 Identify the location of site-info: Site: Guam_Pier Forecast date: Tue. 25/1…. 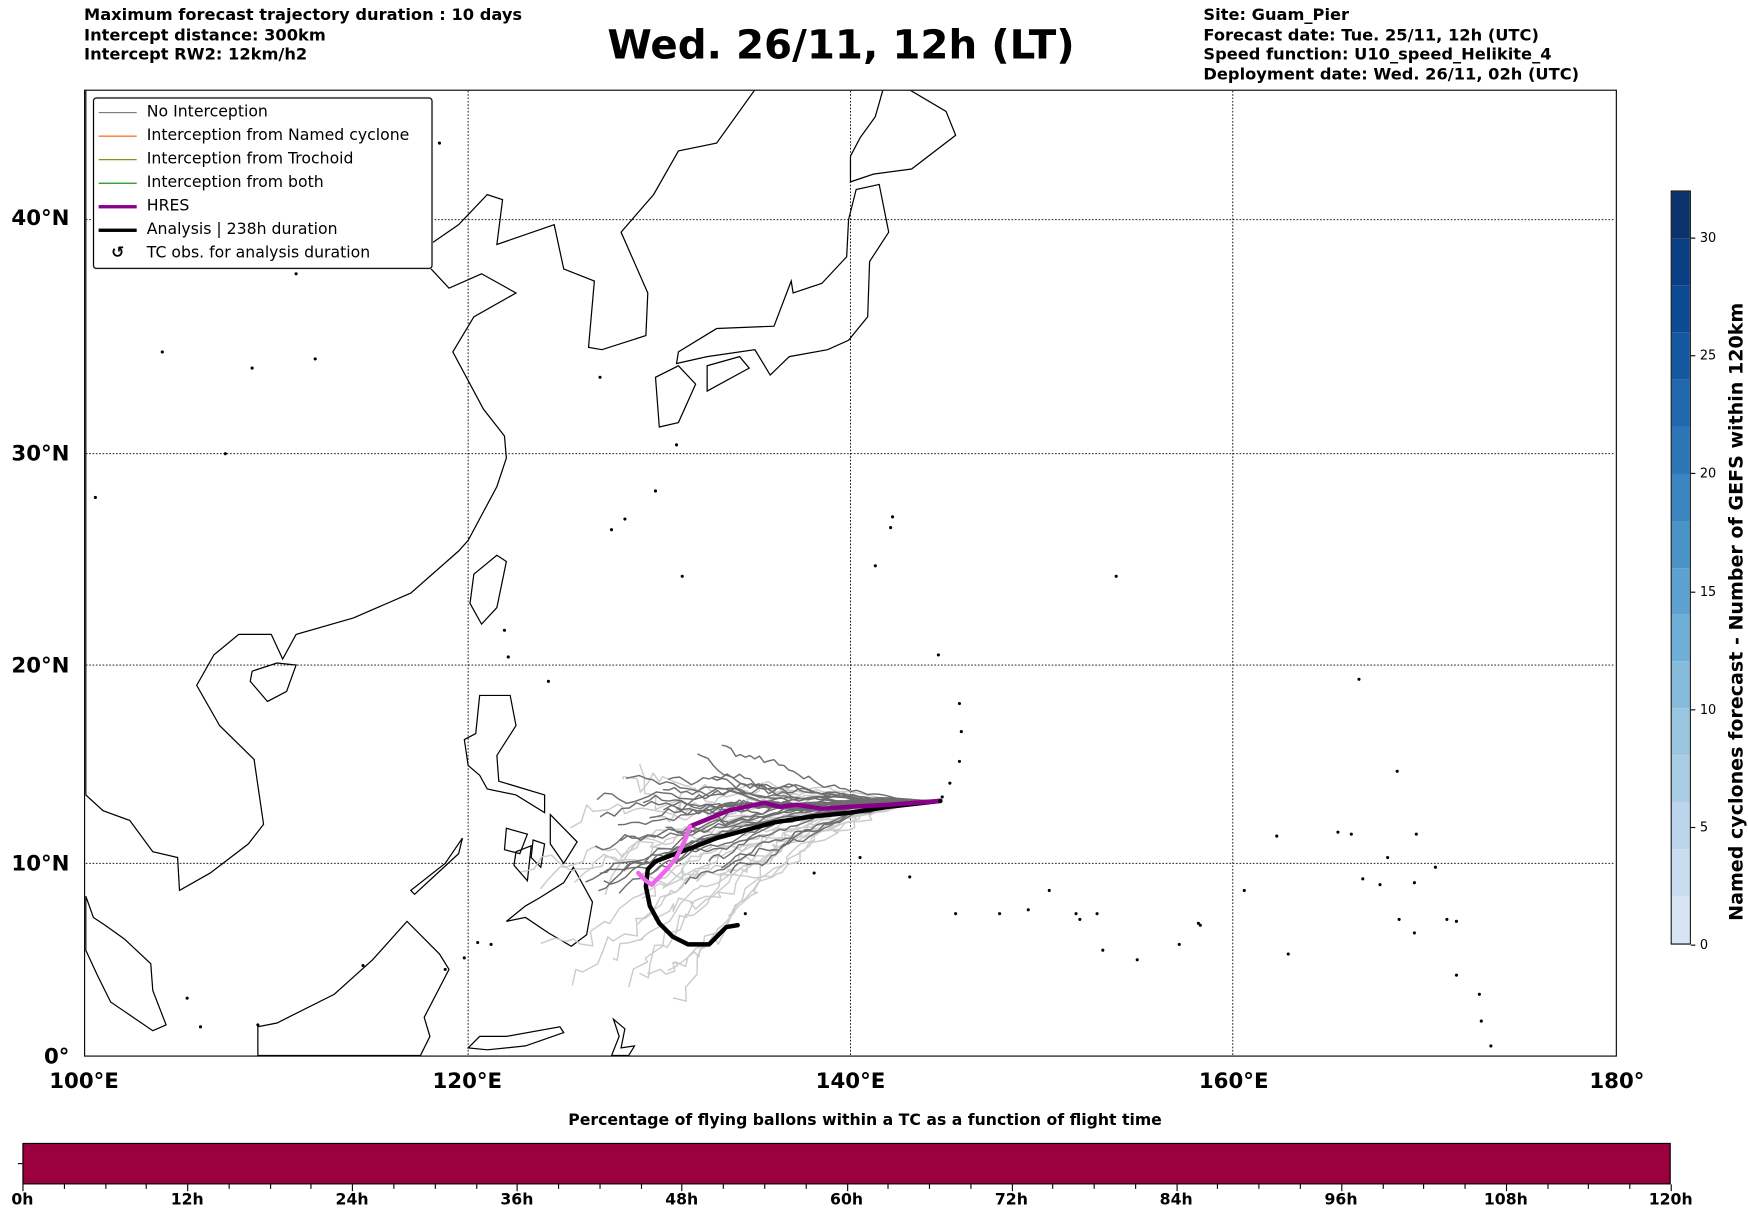
(1391, 46).